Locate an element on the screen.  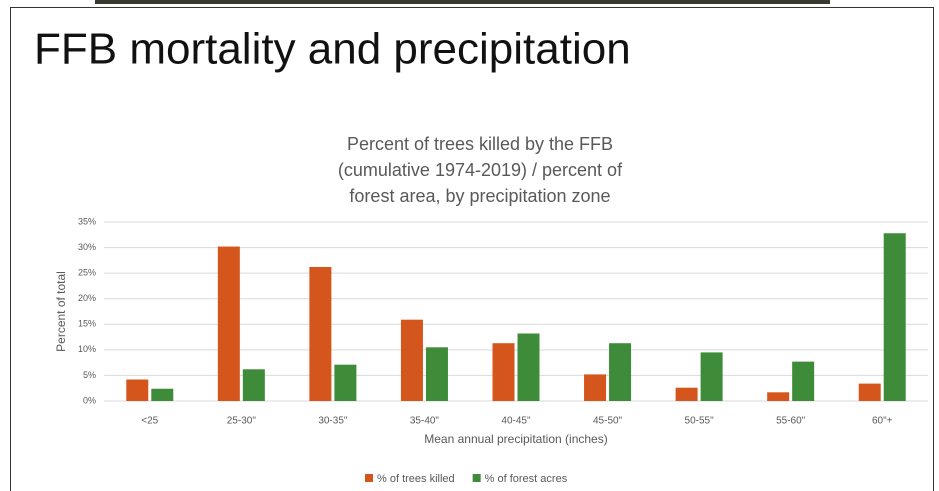
x-tick-label: 60"+ is located at coordinates (882, 421).